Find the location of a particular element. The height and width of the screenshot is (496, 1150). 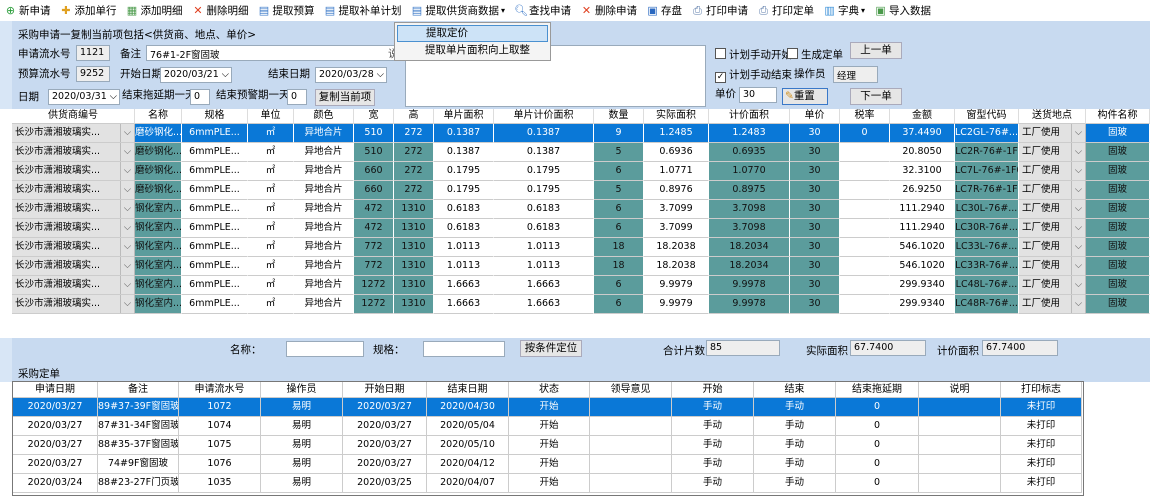

column-header-window-code: 窗型代码 is located at coordinates (987, 116).